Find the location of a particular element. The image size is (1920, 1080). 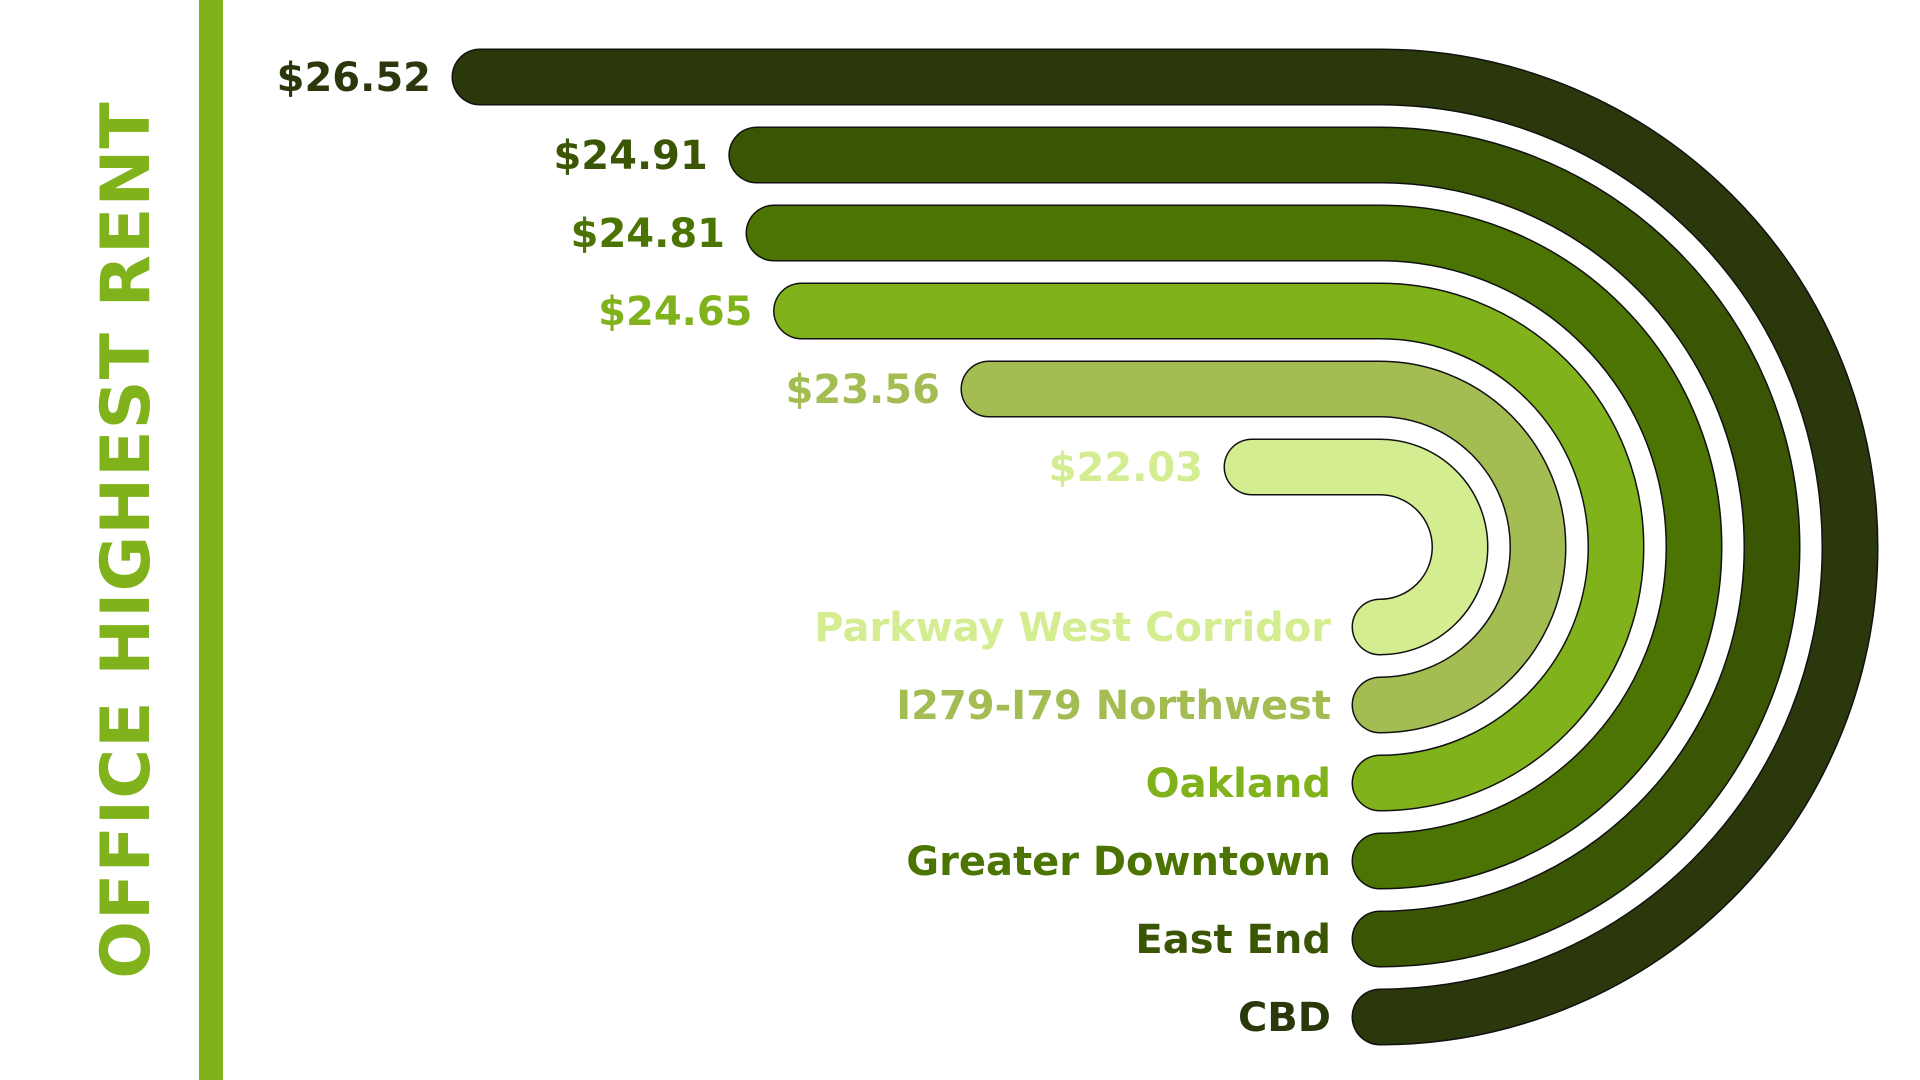

category-label-east-end: East End is located at coordinates (1233, 940).